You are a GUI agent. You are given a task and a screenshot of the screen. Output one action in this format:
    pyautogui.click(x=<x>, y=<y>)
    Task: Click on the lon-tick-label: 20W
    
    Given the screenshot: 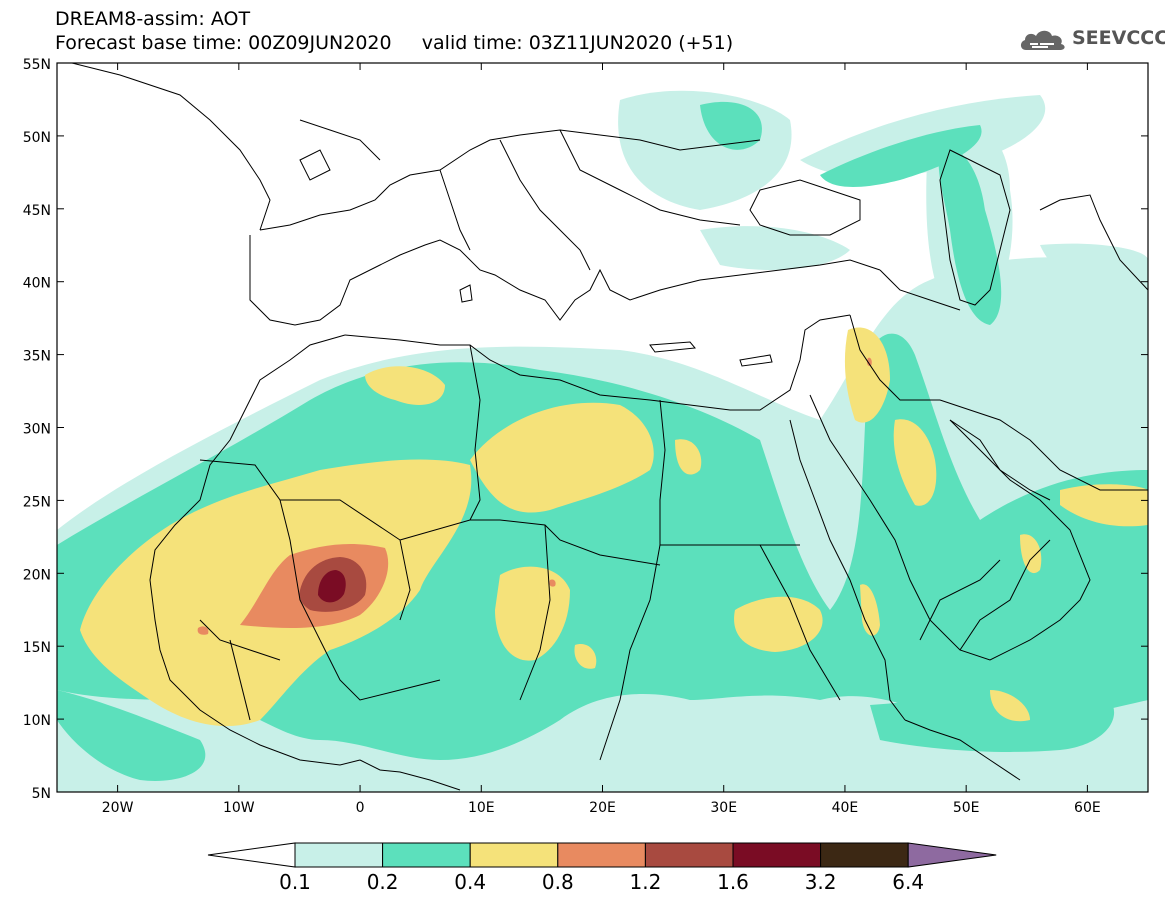 What is the action you would take?
    pyautogui.click(x=118, y=808)
    